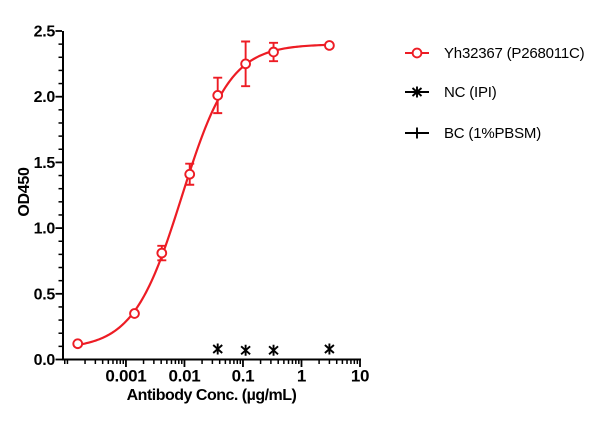  I want to click on legend-marker-open-circle, so click(417, 53).